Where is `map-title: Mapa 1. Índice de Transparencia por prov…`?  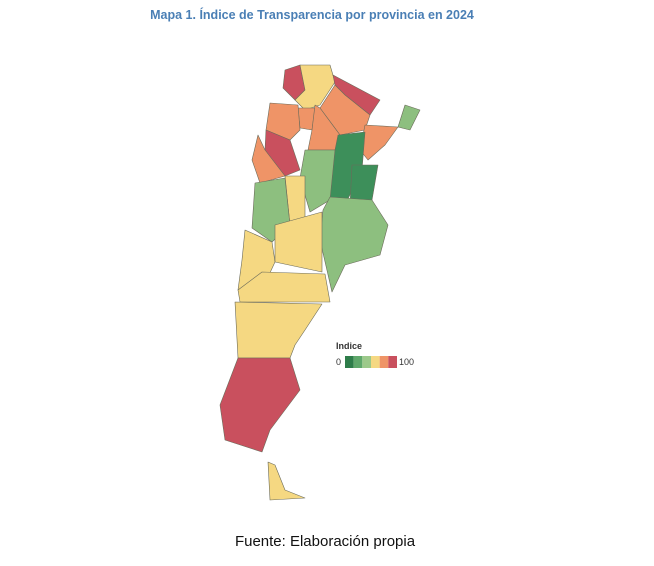
map-title: Mapa 1. Índice de Transparencia por prov… is located at coordinates (312, 14).